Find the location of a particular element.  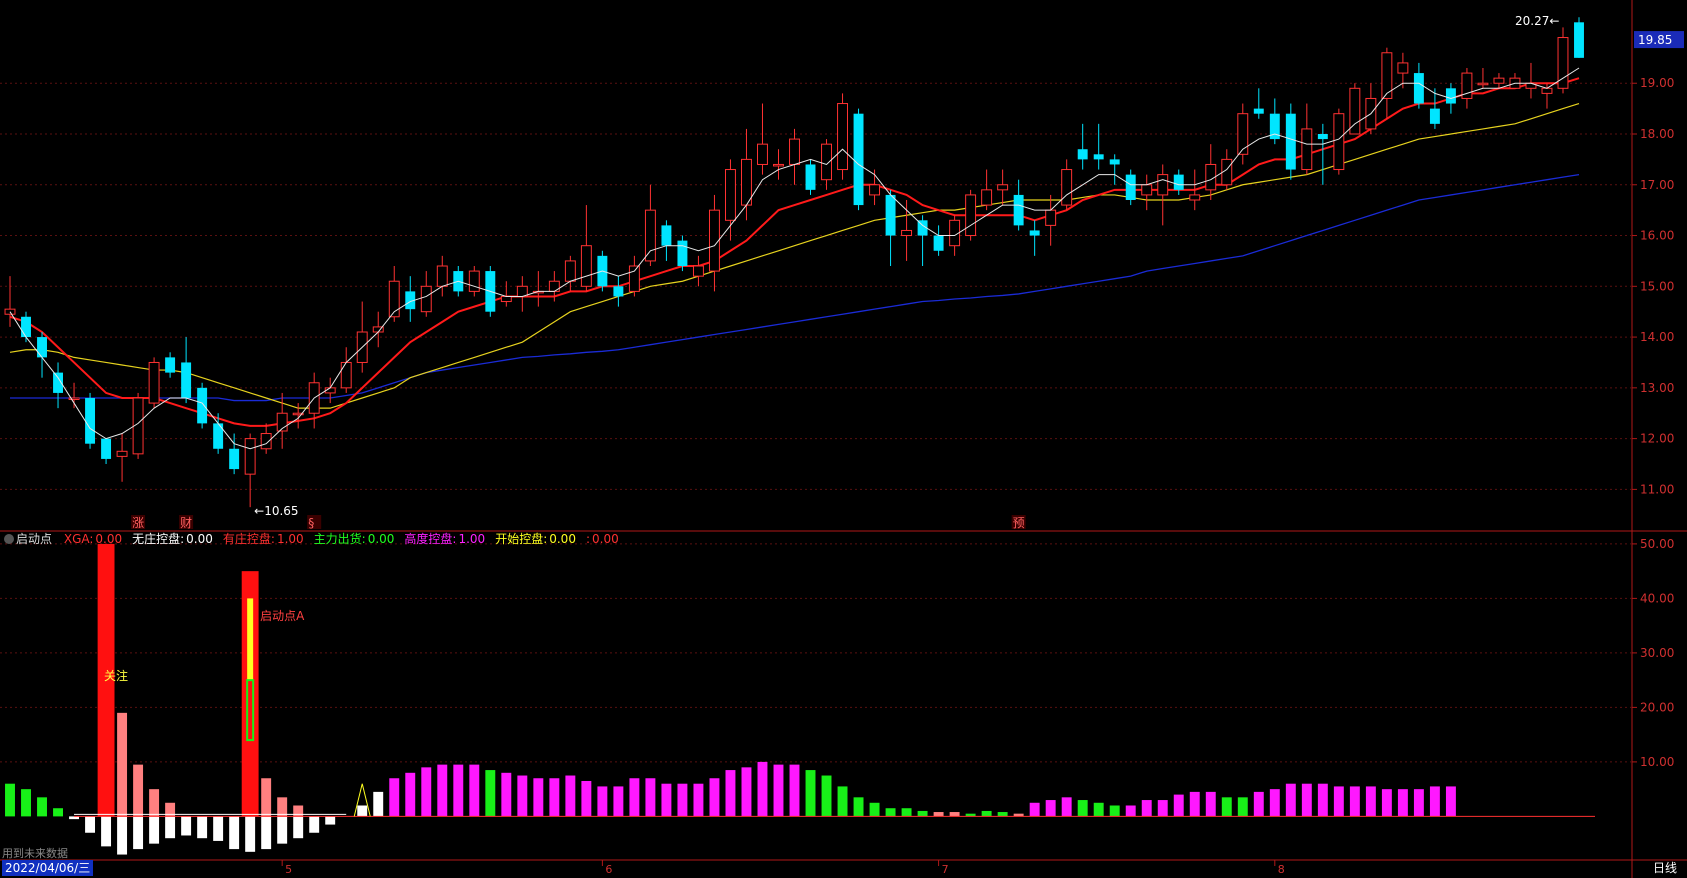

last-price-label: 19.85 is located at coordinates (1655, 40).